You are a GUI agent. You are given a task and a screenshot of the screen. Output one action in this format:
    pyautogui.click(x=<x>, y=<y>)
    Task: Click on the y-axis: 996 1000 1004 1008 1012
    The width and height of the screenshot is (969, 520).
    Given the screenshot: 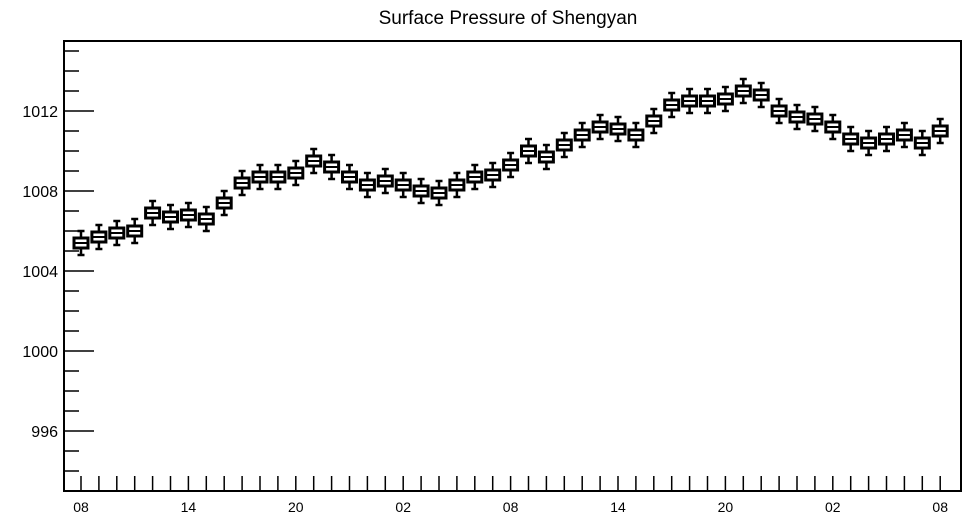 What is the action you would take?
    pyautogui.click(x=58, y=271)
    